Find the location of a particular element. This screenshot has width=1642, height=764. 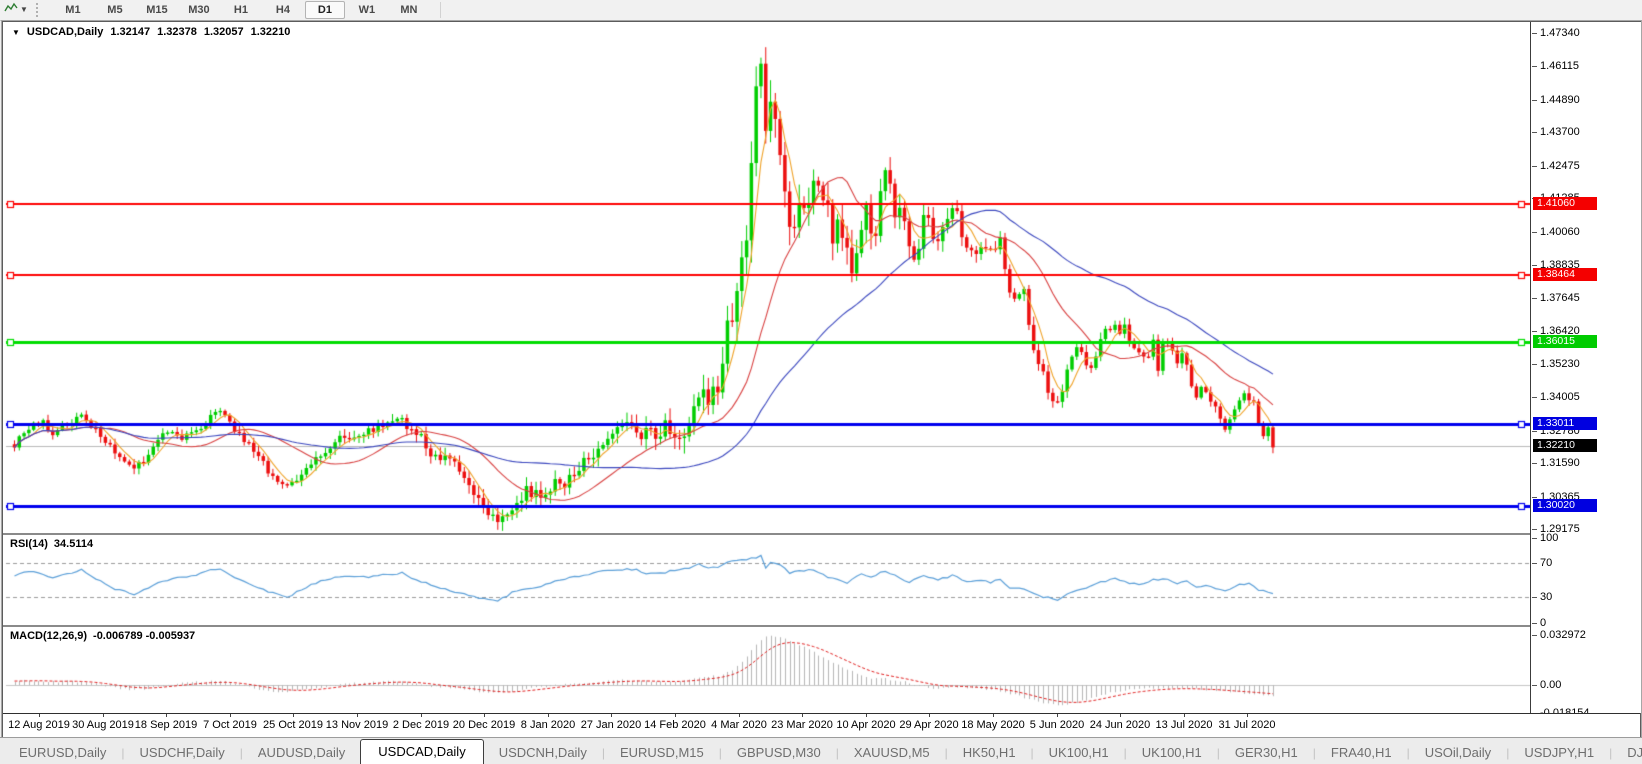

timeframe-button-d1: D1 is located at coordinates (324, 10).